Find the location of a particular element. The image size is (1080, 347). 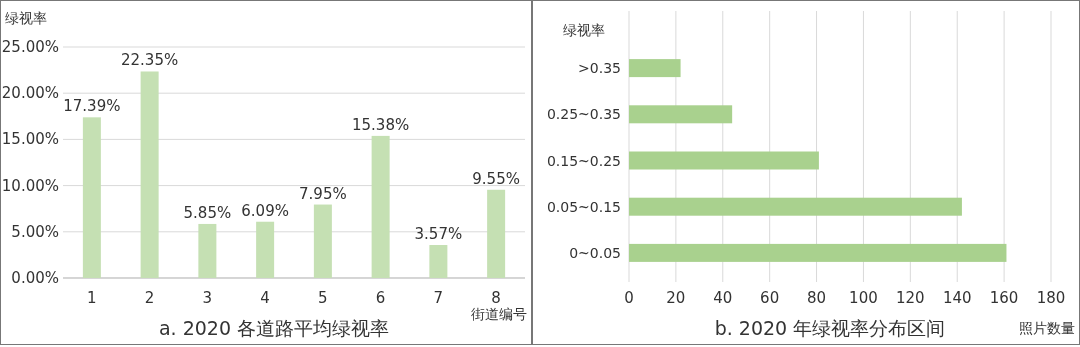

x-tick-label: 180 is located at coordinates (1051, 298).